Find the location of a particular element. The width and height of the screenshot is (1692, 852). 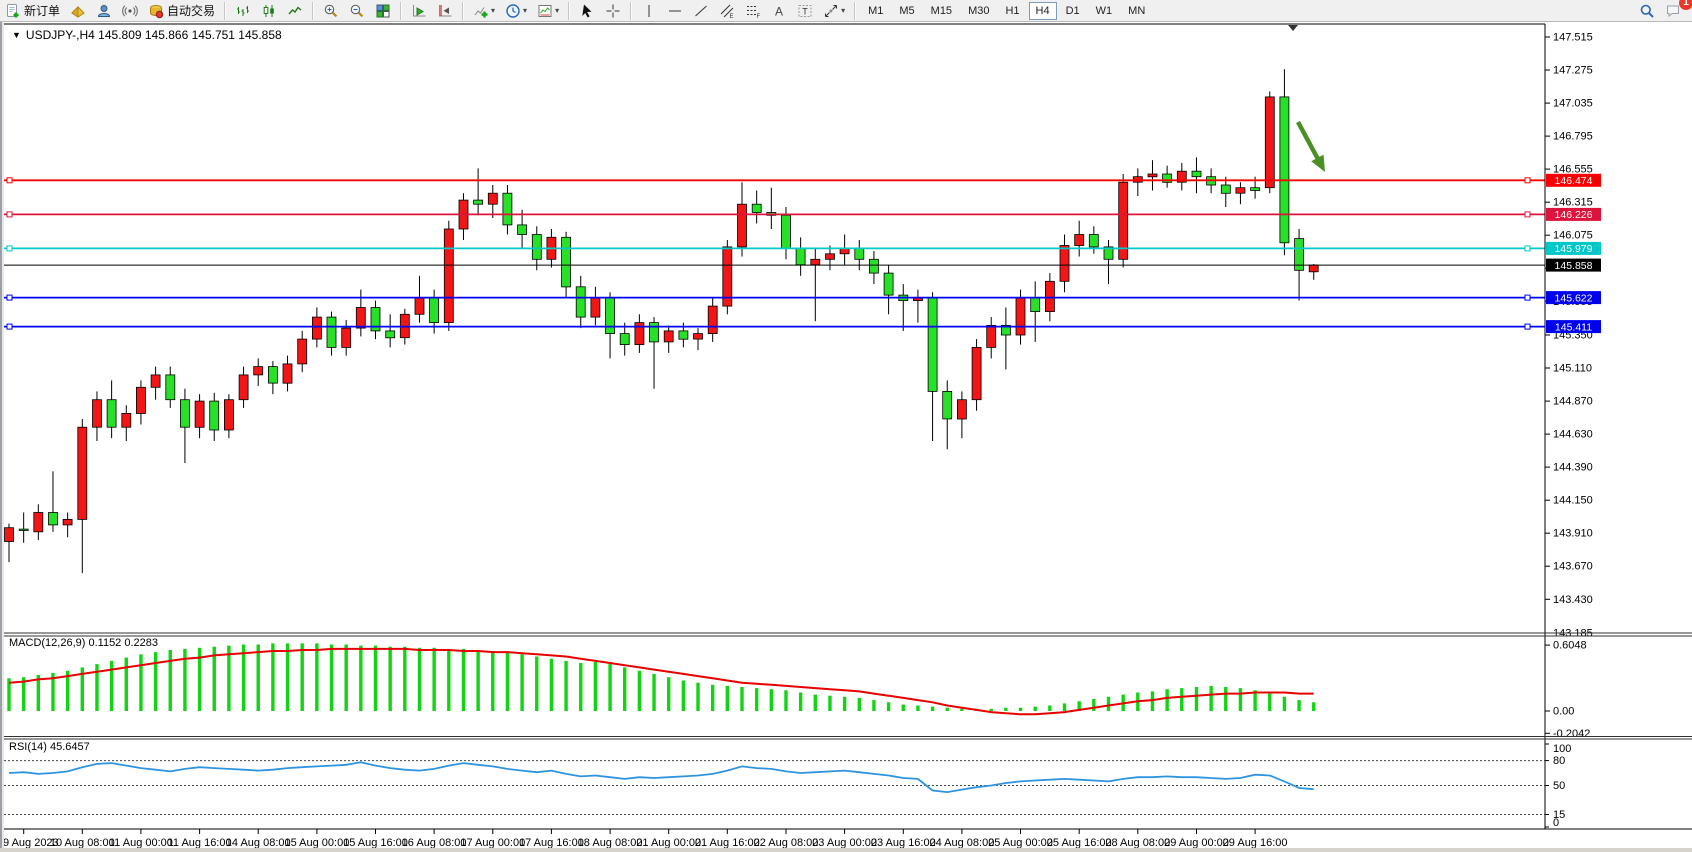

price-tick-label: 147.035 is located at coordinates (1573, 104).